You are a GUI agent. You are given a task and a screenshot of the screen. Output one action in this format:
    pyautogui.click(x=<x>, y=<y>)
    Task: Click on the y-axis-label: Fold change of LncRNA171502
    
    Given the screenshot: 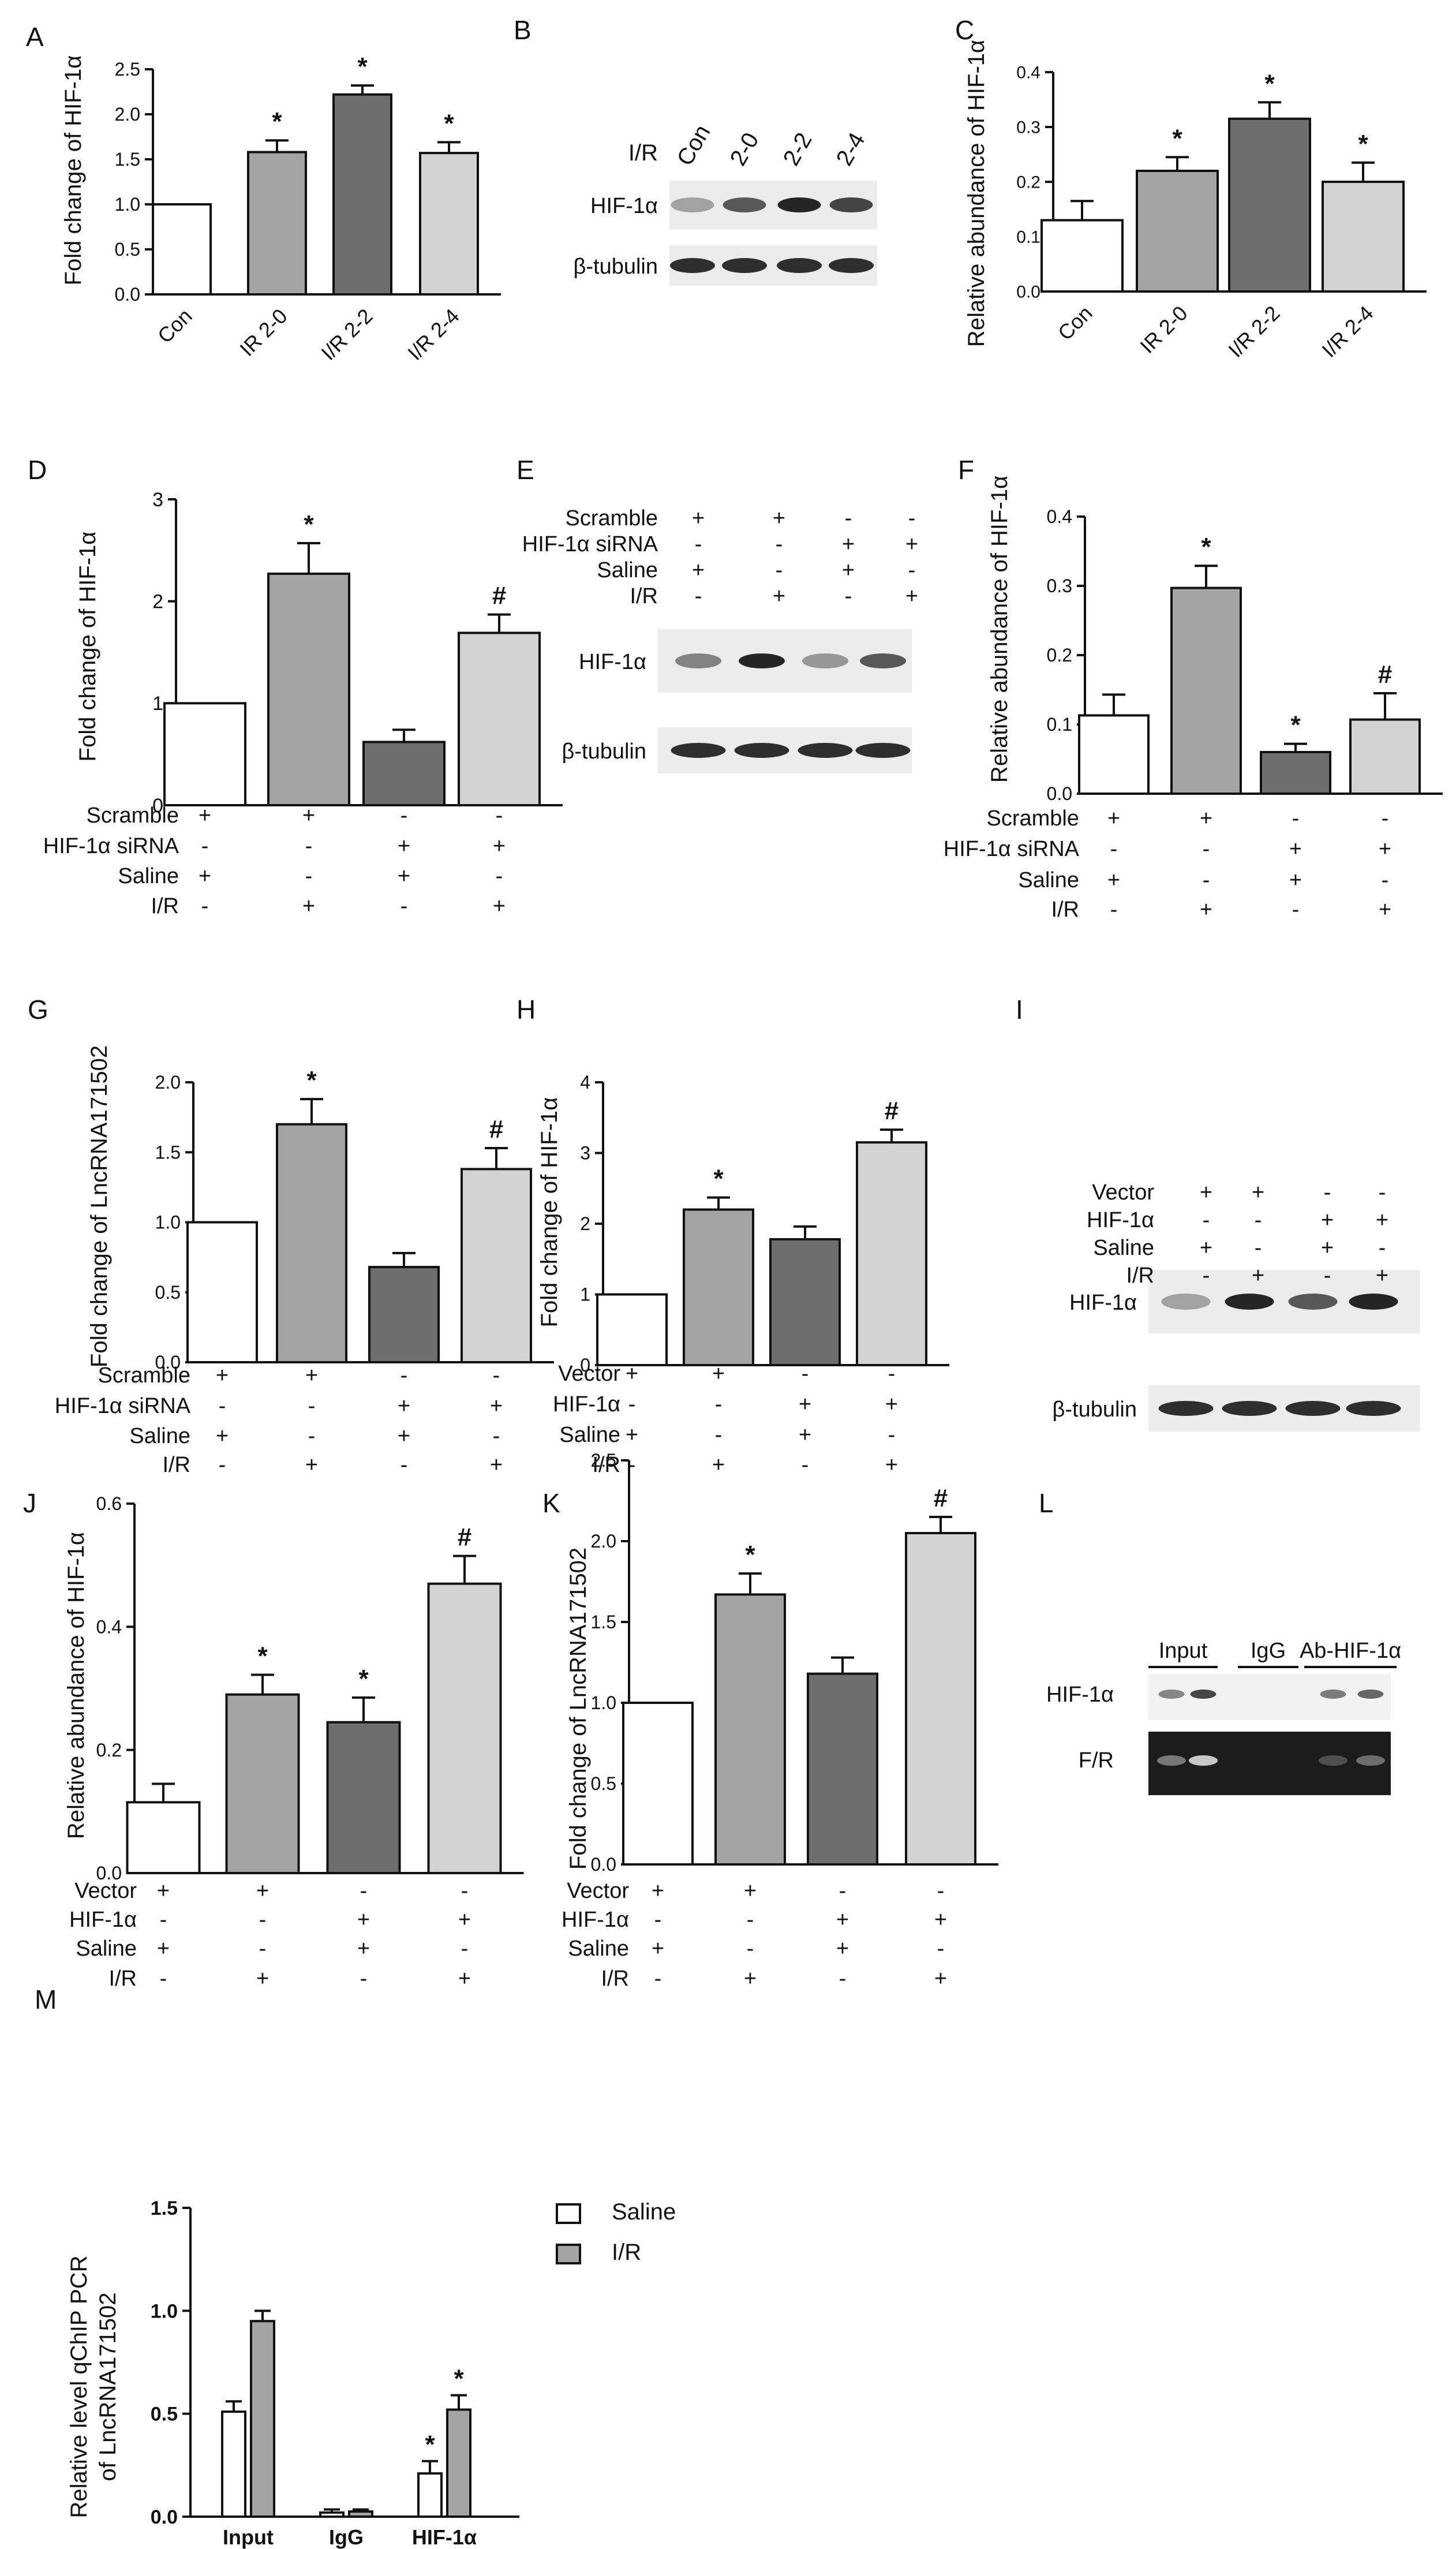 What is the action you would take?
    pyautogui.click(x=579, y=1709)
    